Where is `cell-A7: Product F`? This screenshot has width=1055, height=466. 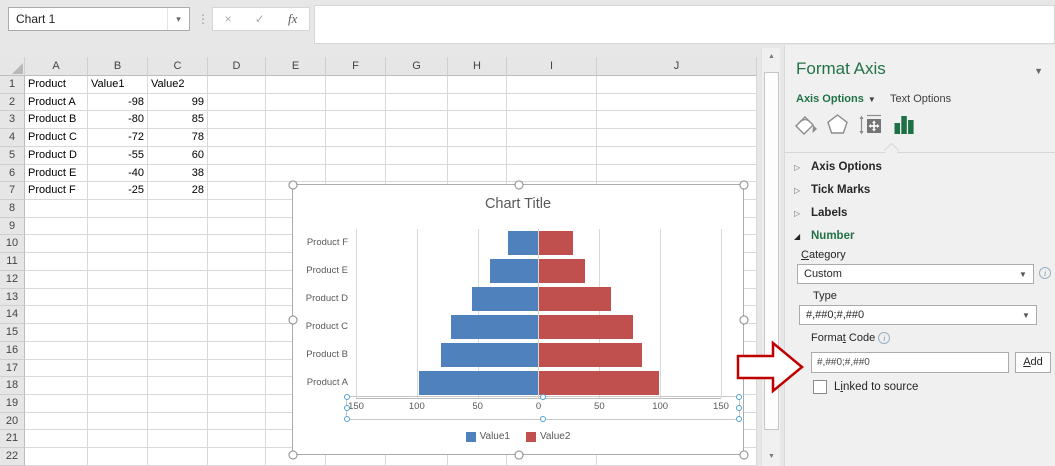
cell-A7: Product F is located at coordinates (56, 191).